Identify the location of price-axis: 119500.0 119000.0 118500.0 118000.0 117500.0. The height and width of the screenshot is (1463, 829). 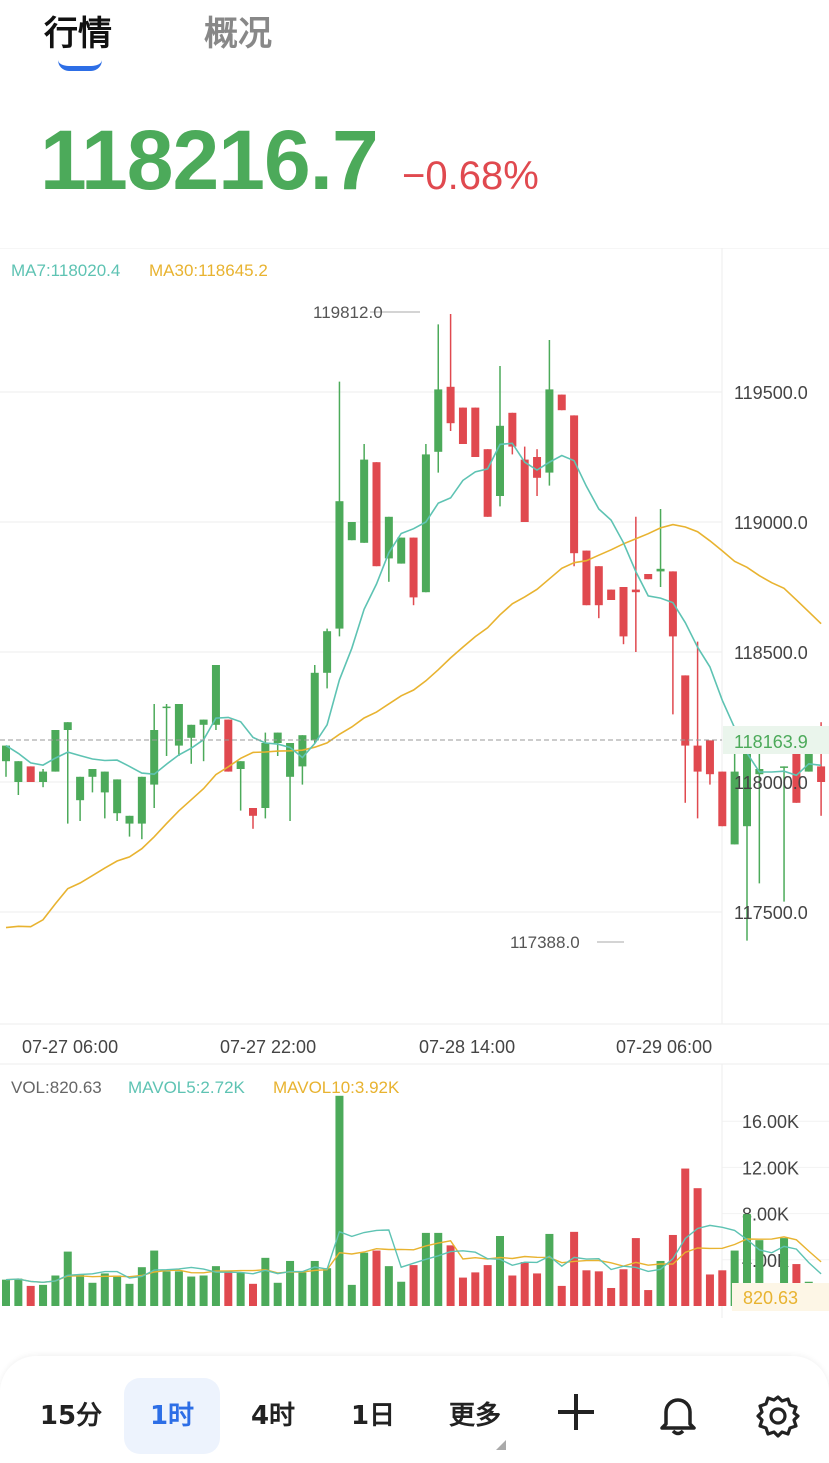
(771, 653).